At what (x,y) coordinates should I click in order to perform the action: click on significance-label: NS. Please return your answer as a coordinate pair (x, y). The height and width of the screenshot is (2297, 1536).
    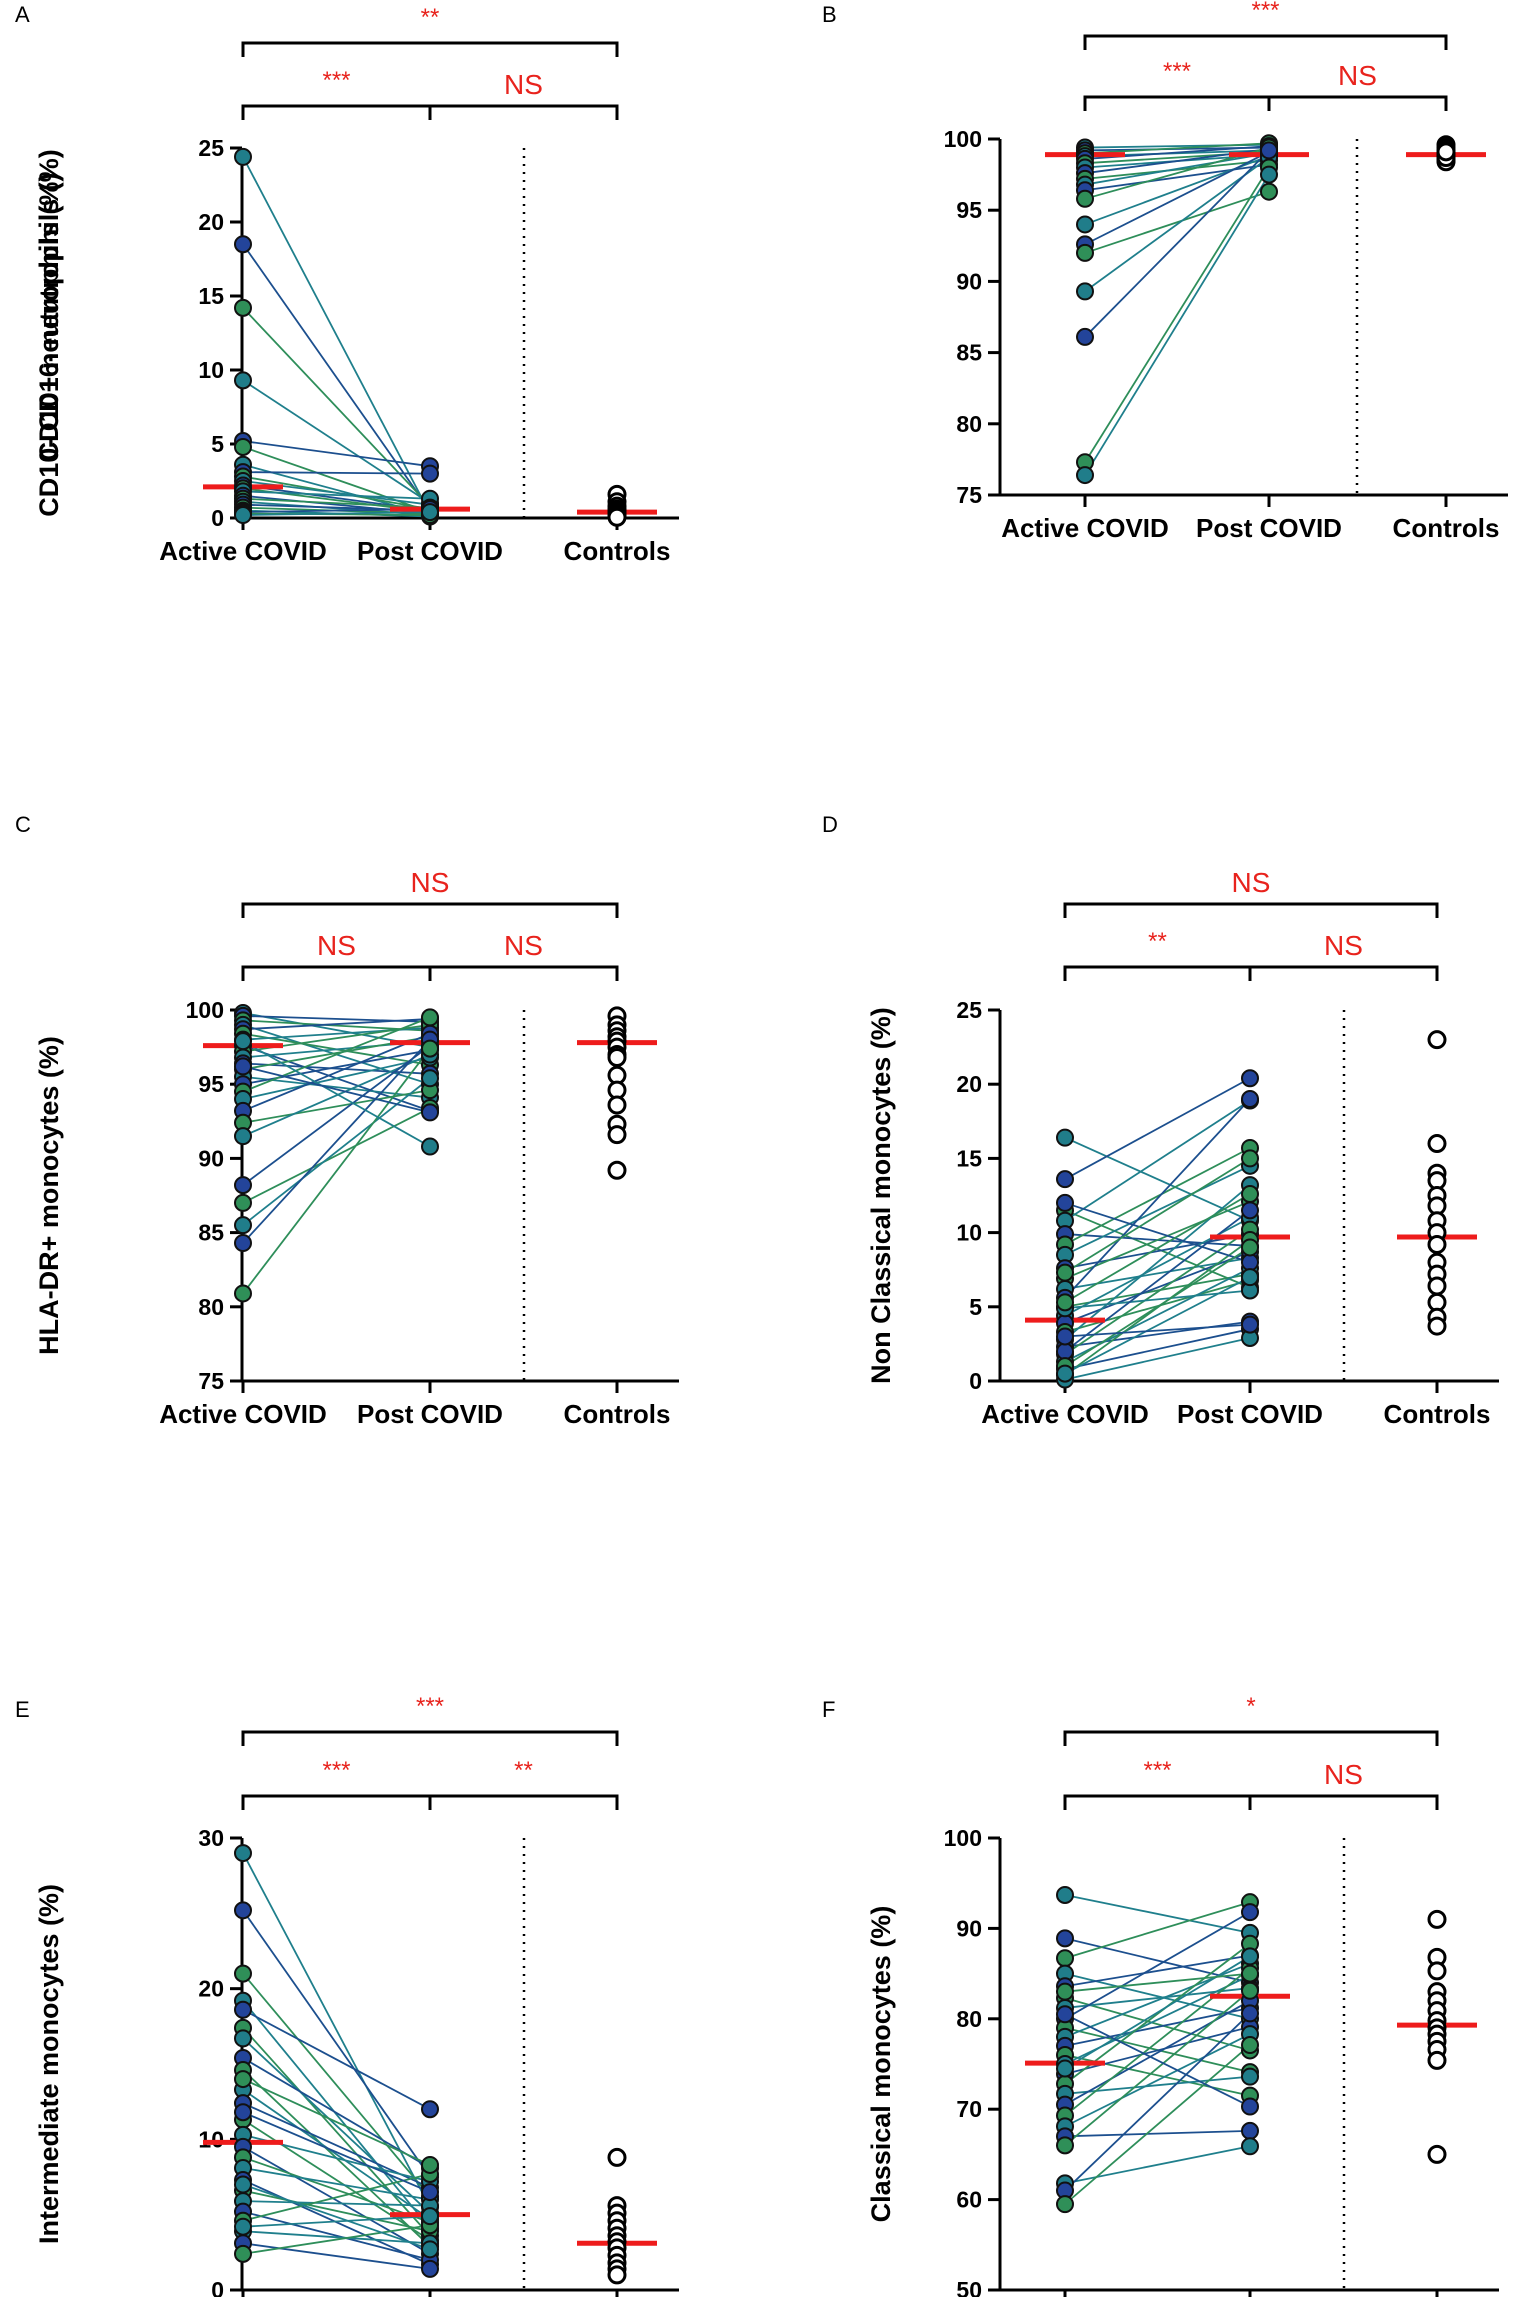
    Looking at the image, I should click on (430, 882).